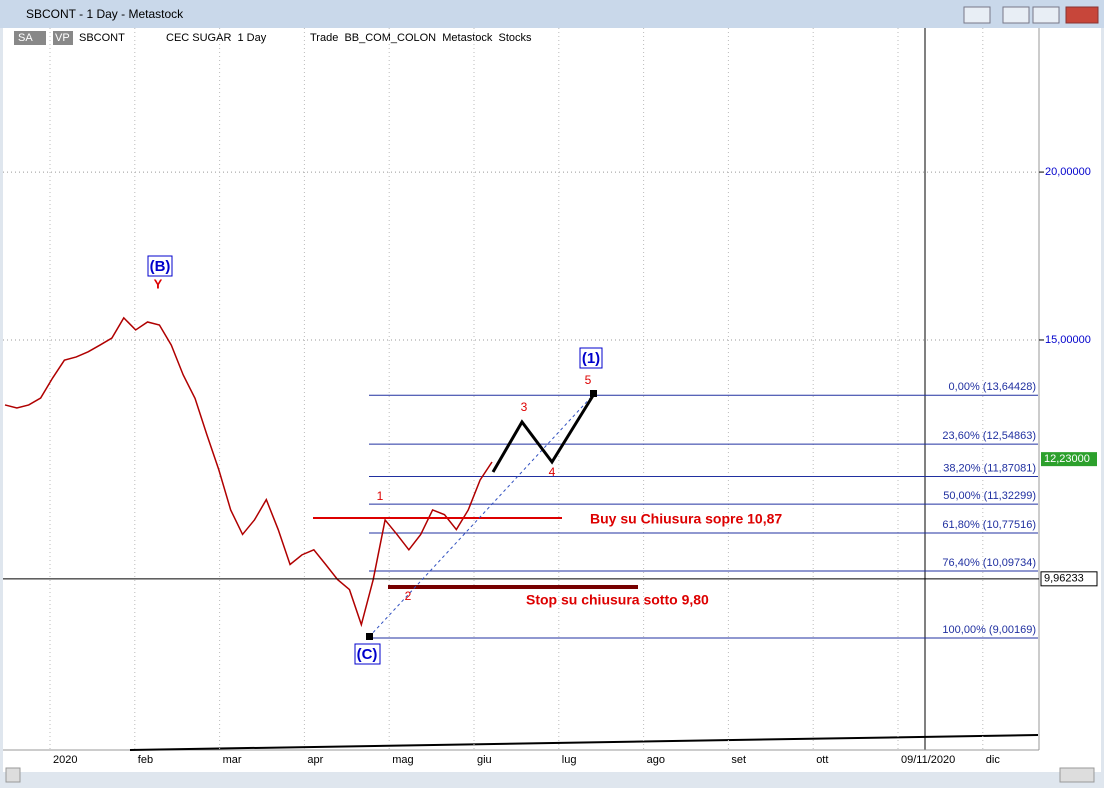 This screenshot has width=1104, height=793. I want to click on wave-label: 2, so click(408, 596).